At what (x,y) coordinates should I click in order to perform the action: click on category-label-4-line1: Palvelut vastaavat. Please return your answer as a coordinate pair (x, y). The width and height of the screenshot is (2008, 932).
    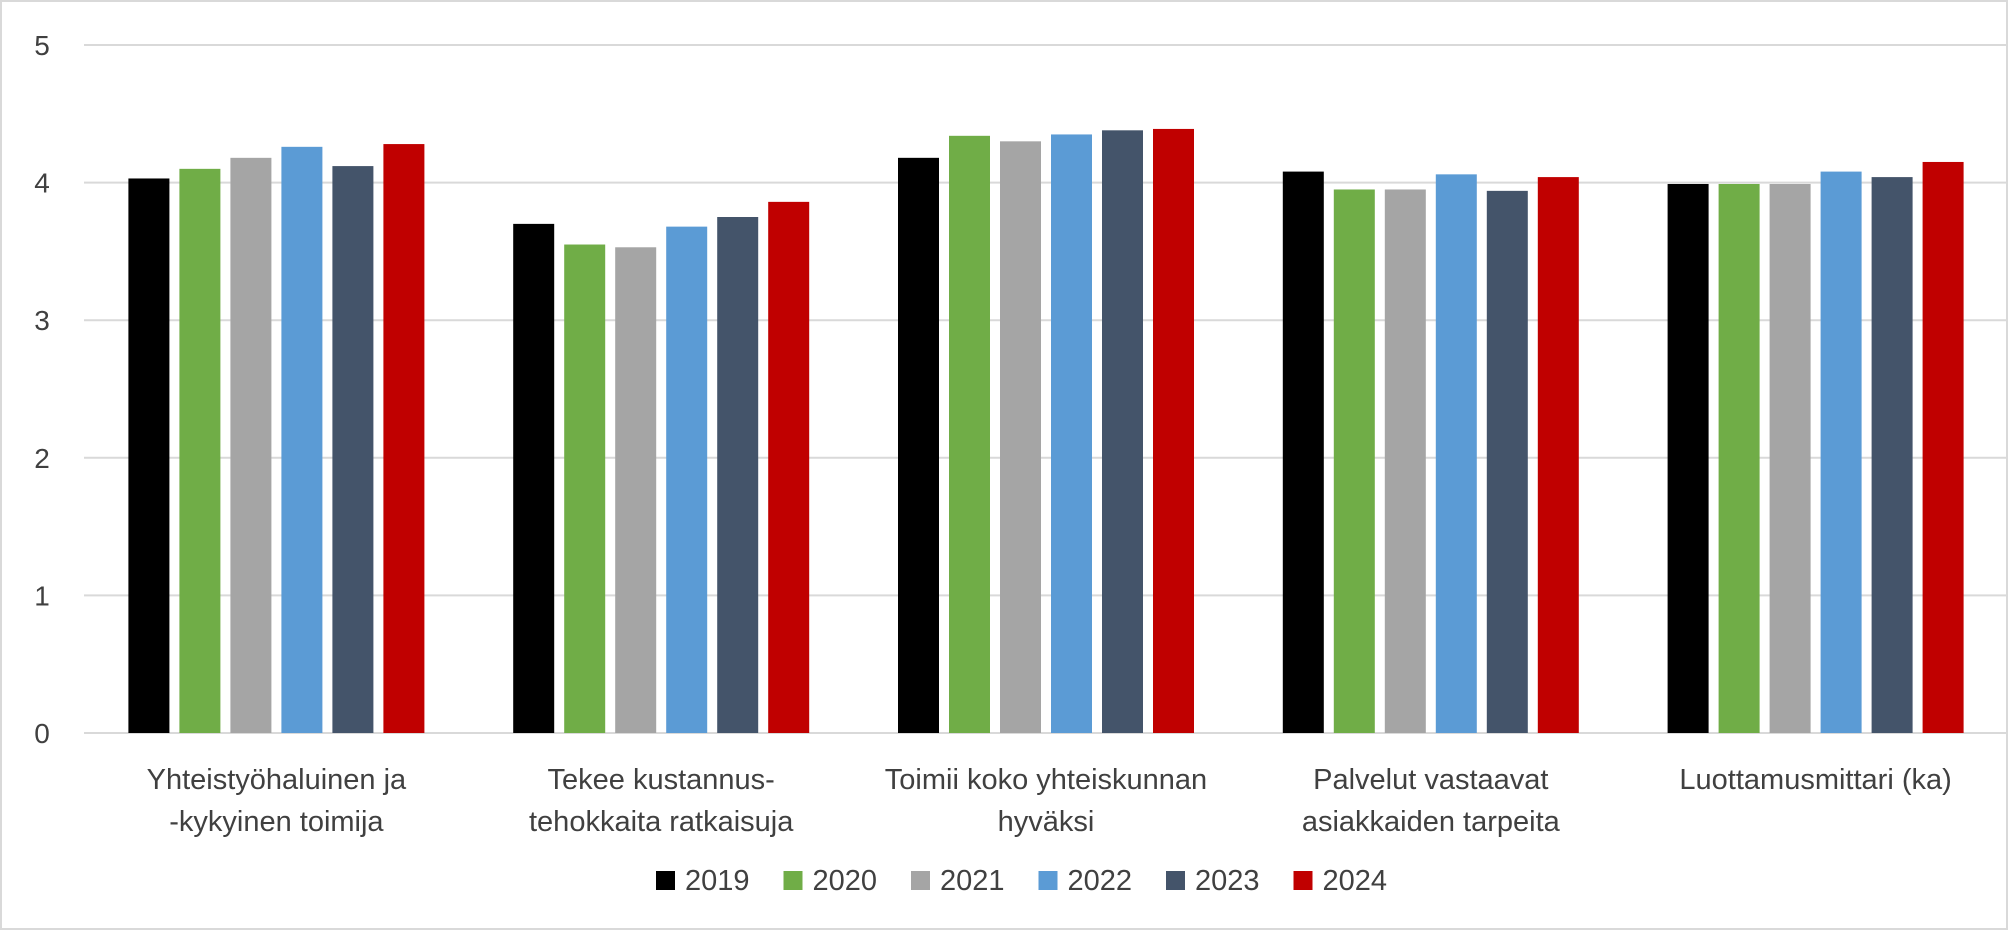
    Looking at the image, I should click on (1430, 780).